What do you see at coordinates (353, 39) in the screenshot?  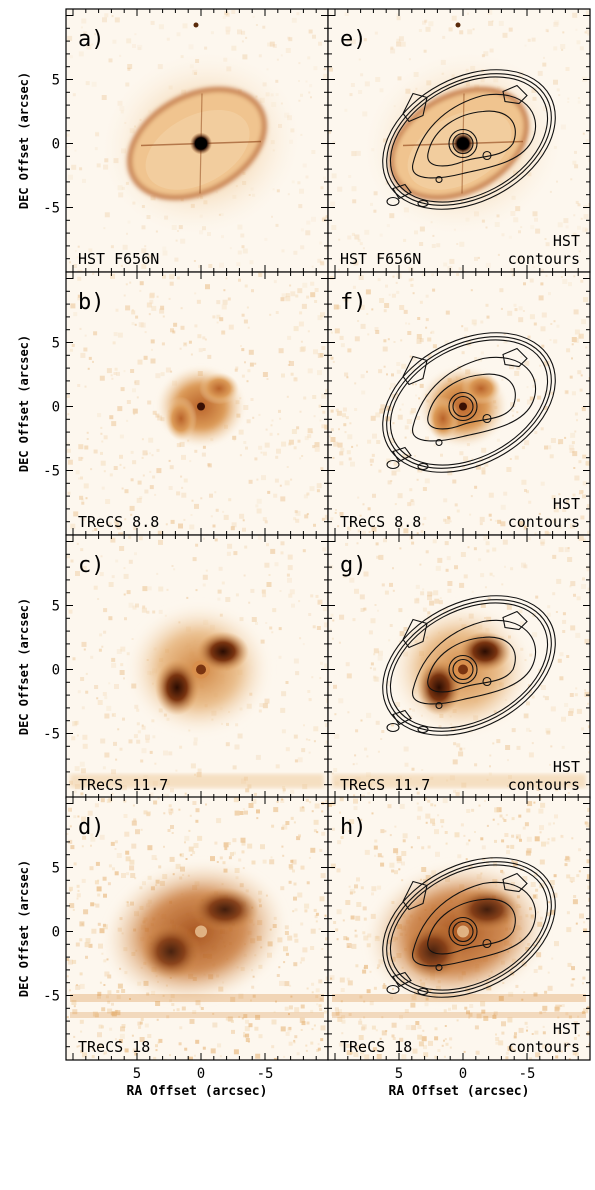 I see `panel-letter: e)` at bounding box center [353, 39].